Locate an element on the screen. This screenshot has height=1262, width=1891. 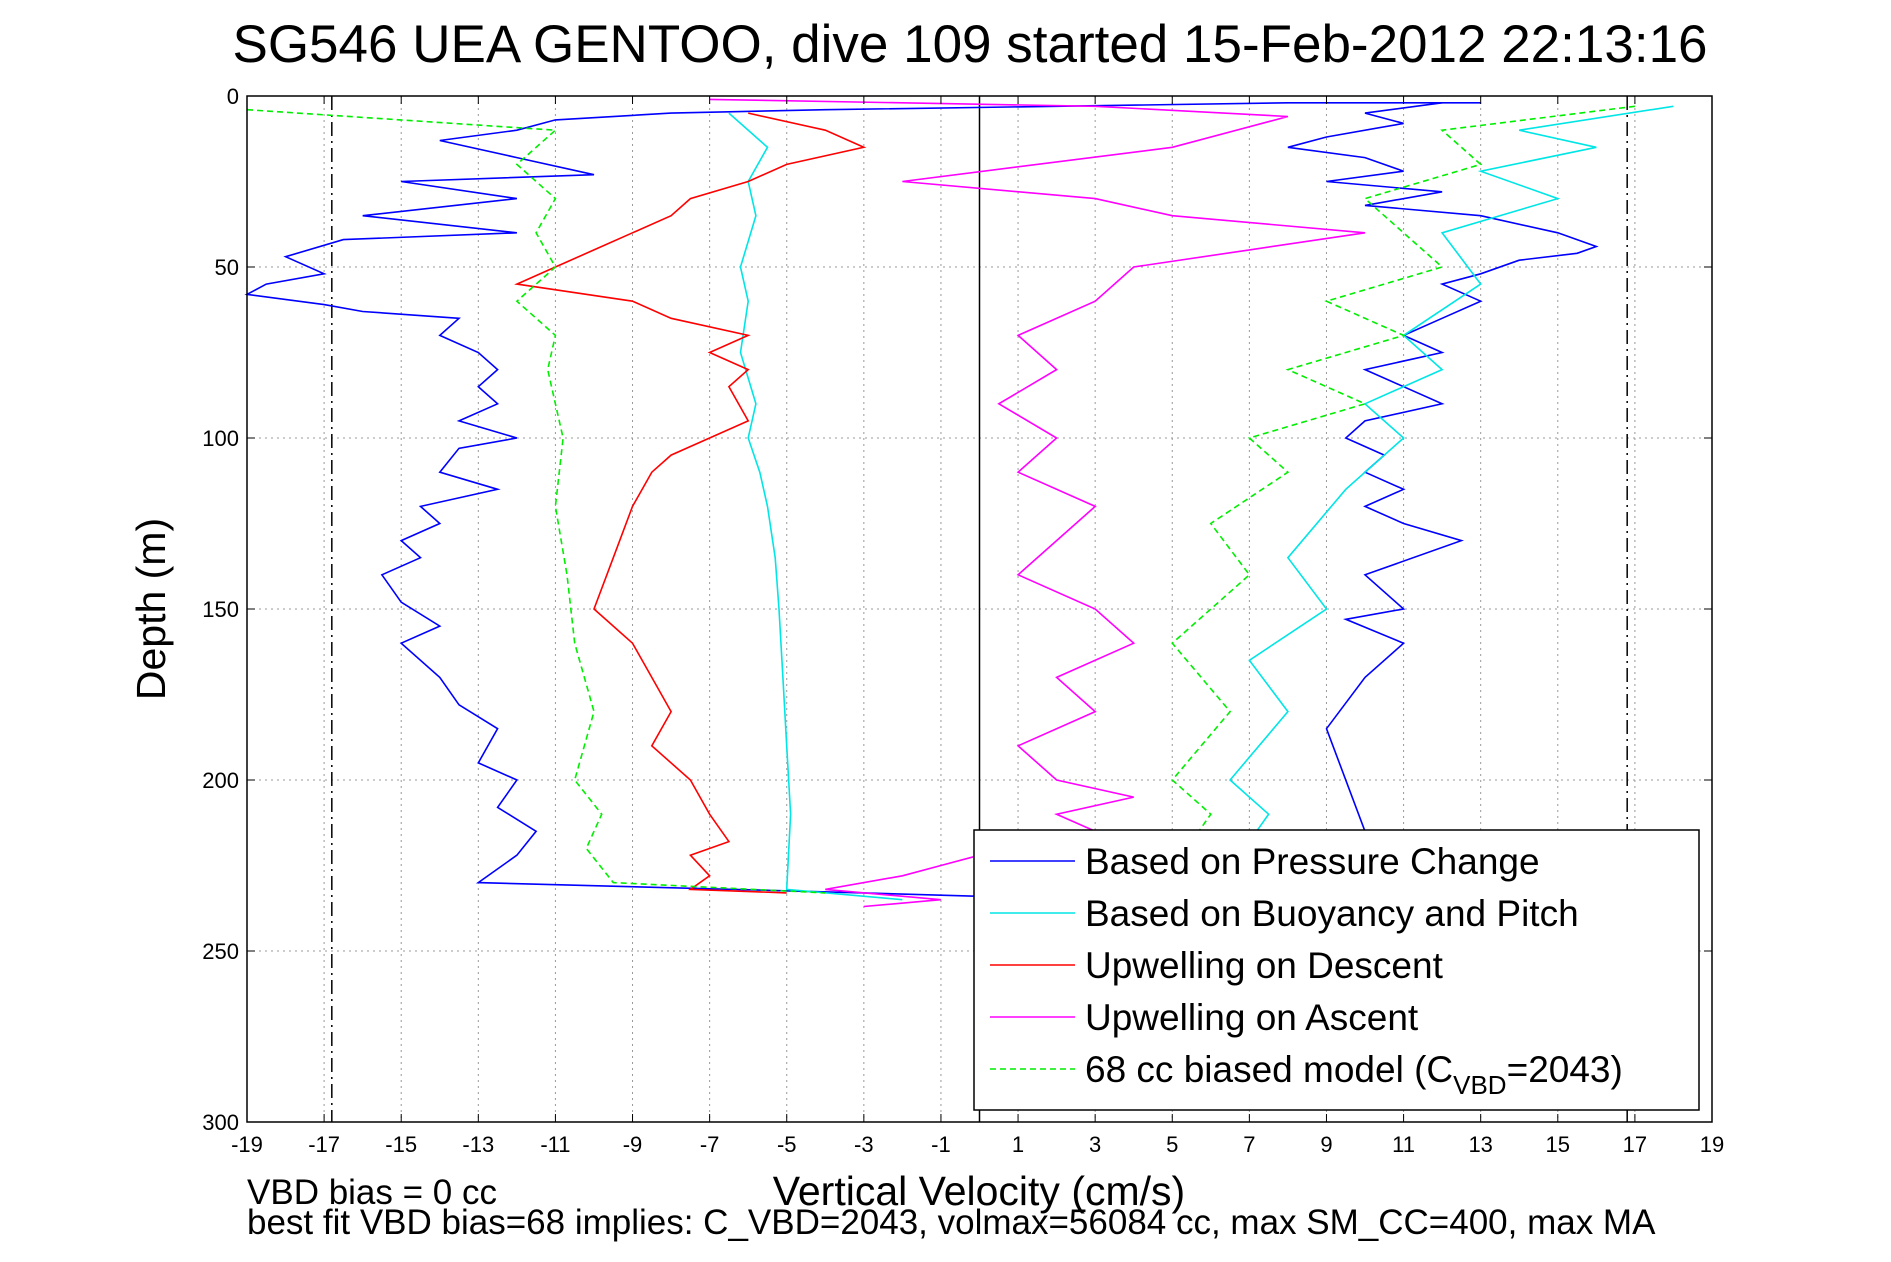
x-tick-label: -15 is located at coordinates (401, 1144).